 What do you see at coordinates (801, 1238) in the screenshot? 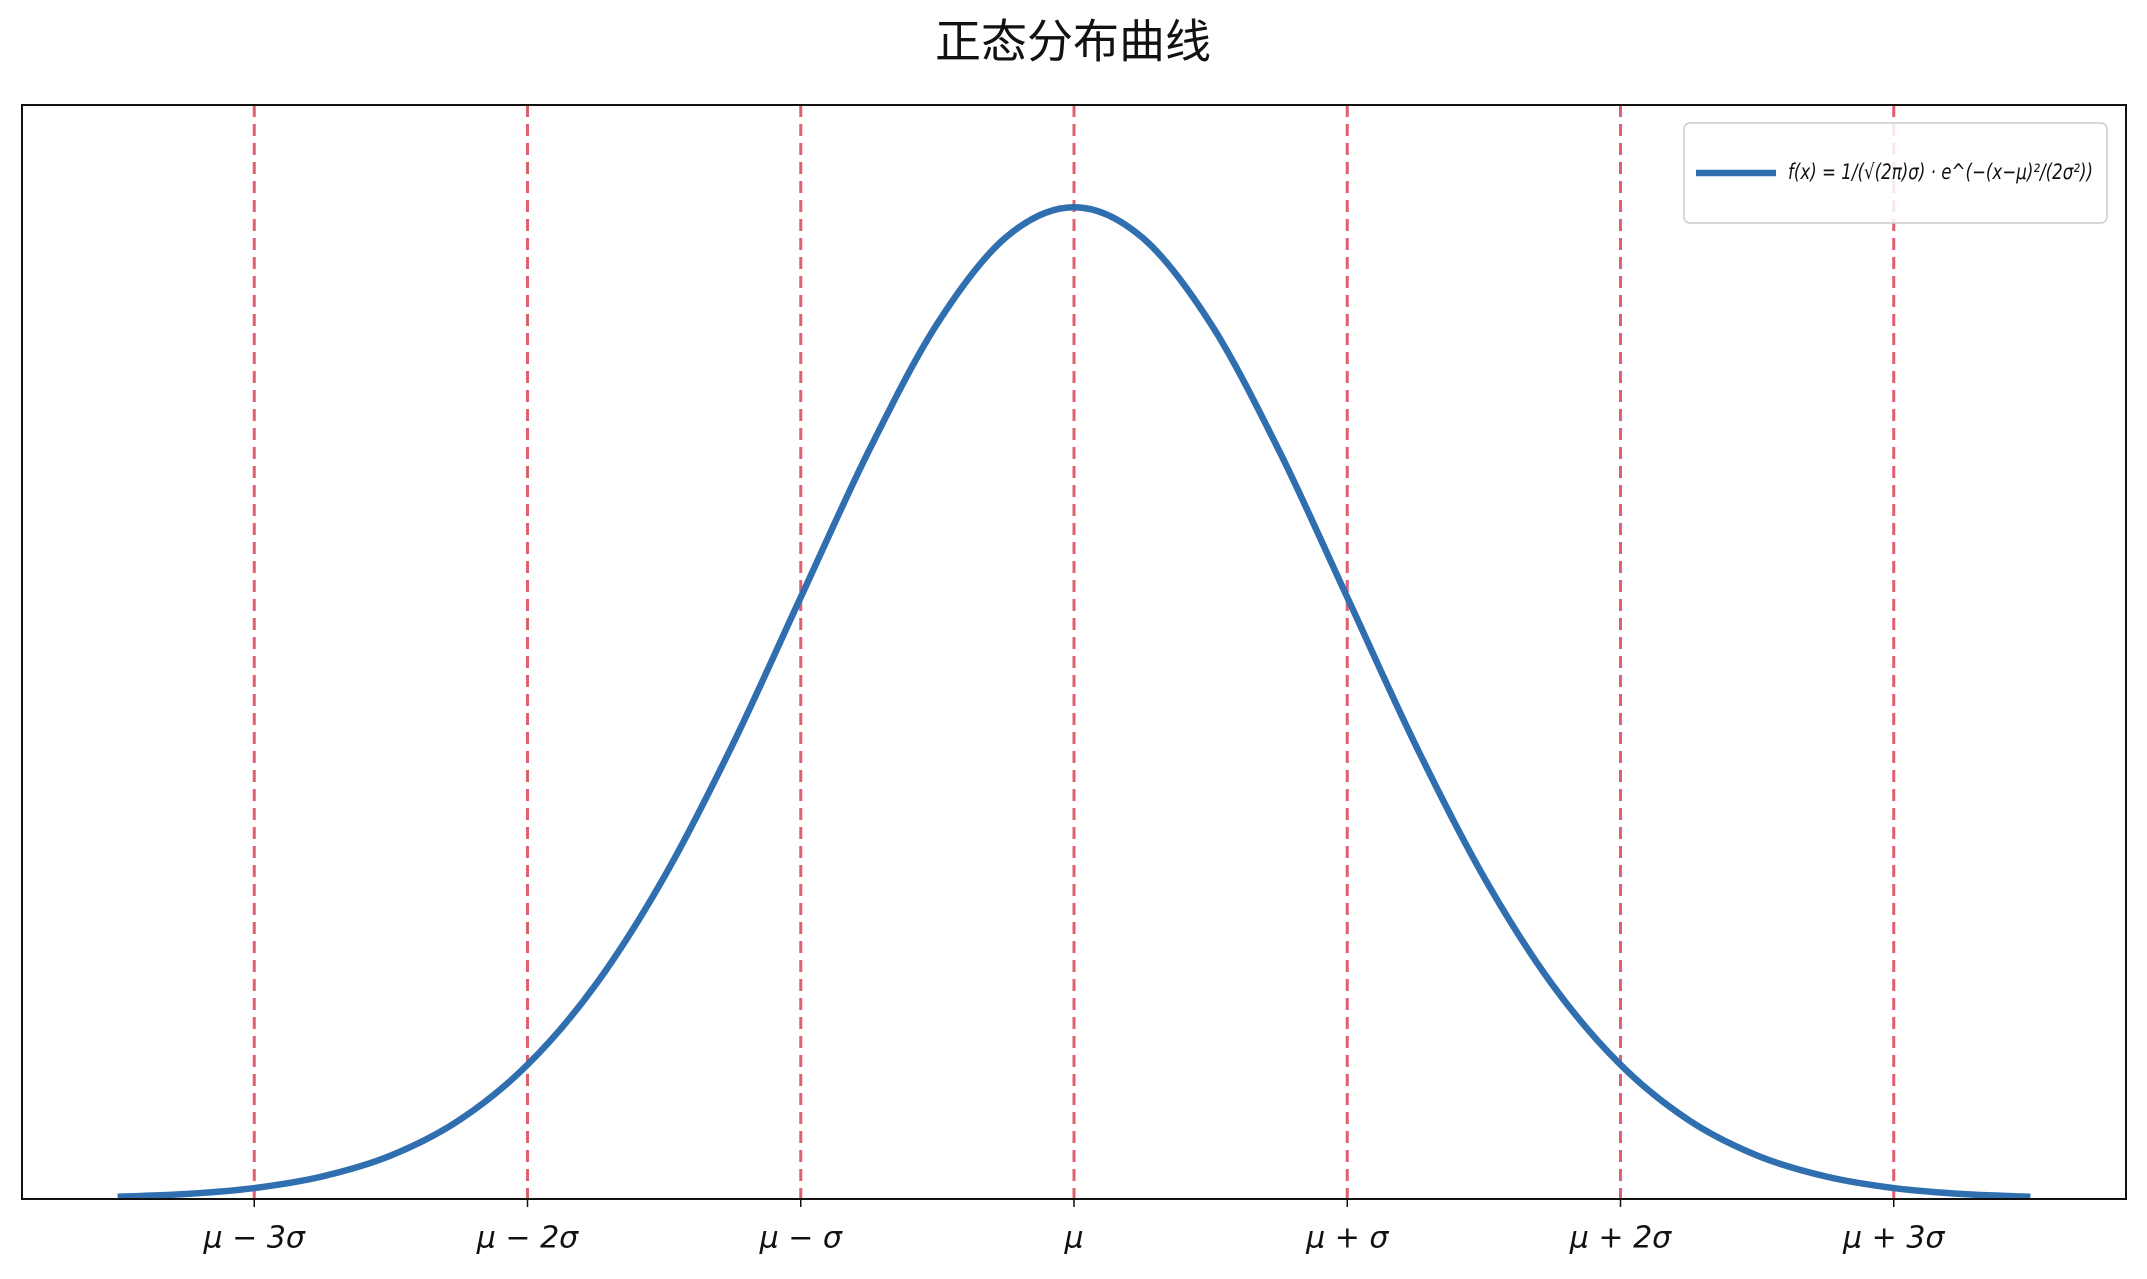
I see `x-tick-label: μ − σ` at bounding box center [801, 1238].